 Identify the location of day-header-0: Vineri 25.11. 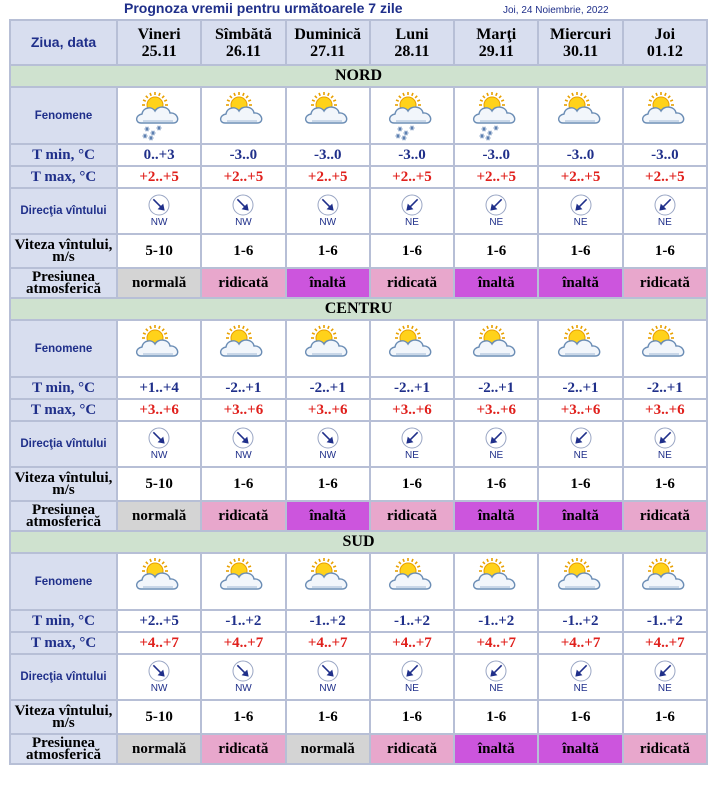
(159, 42).